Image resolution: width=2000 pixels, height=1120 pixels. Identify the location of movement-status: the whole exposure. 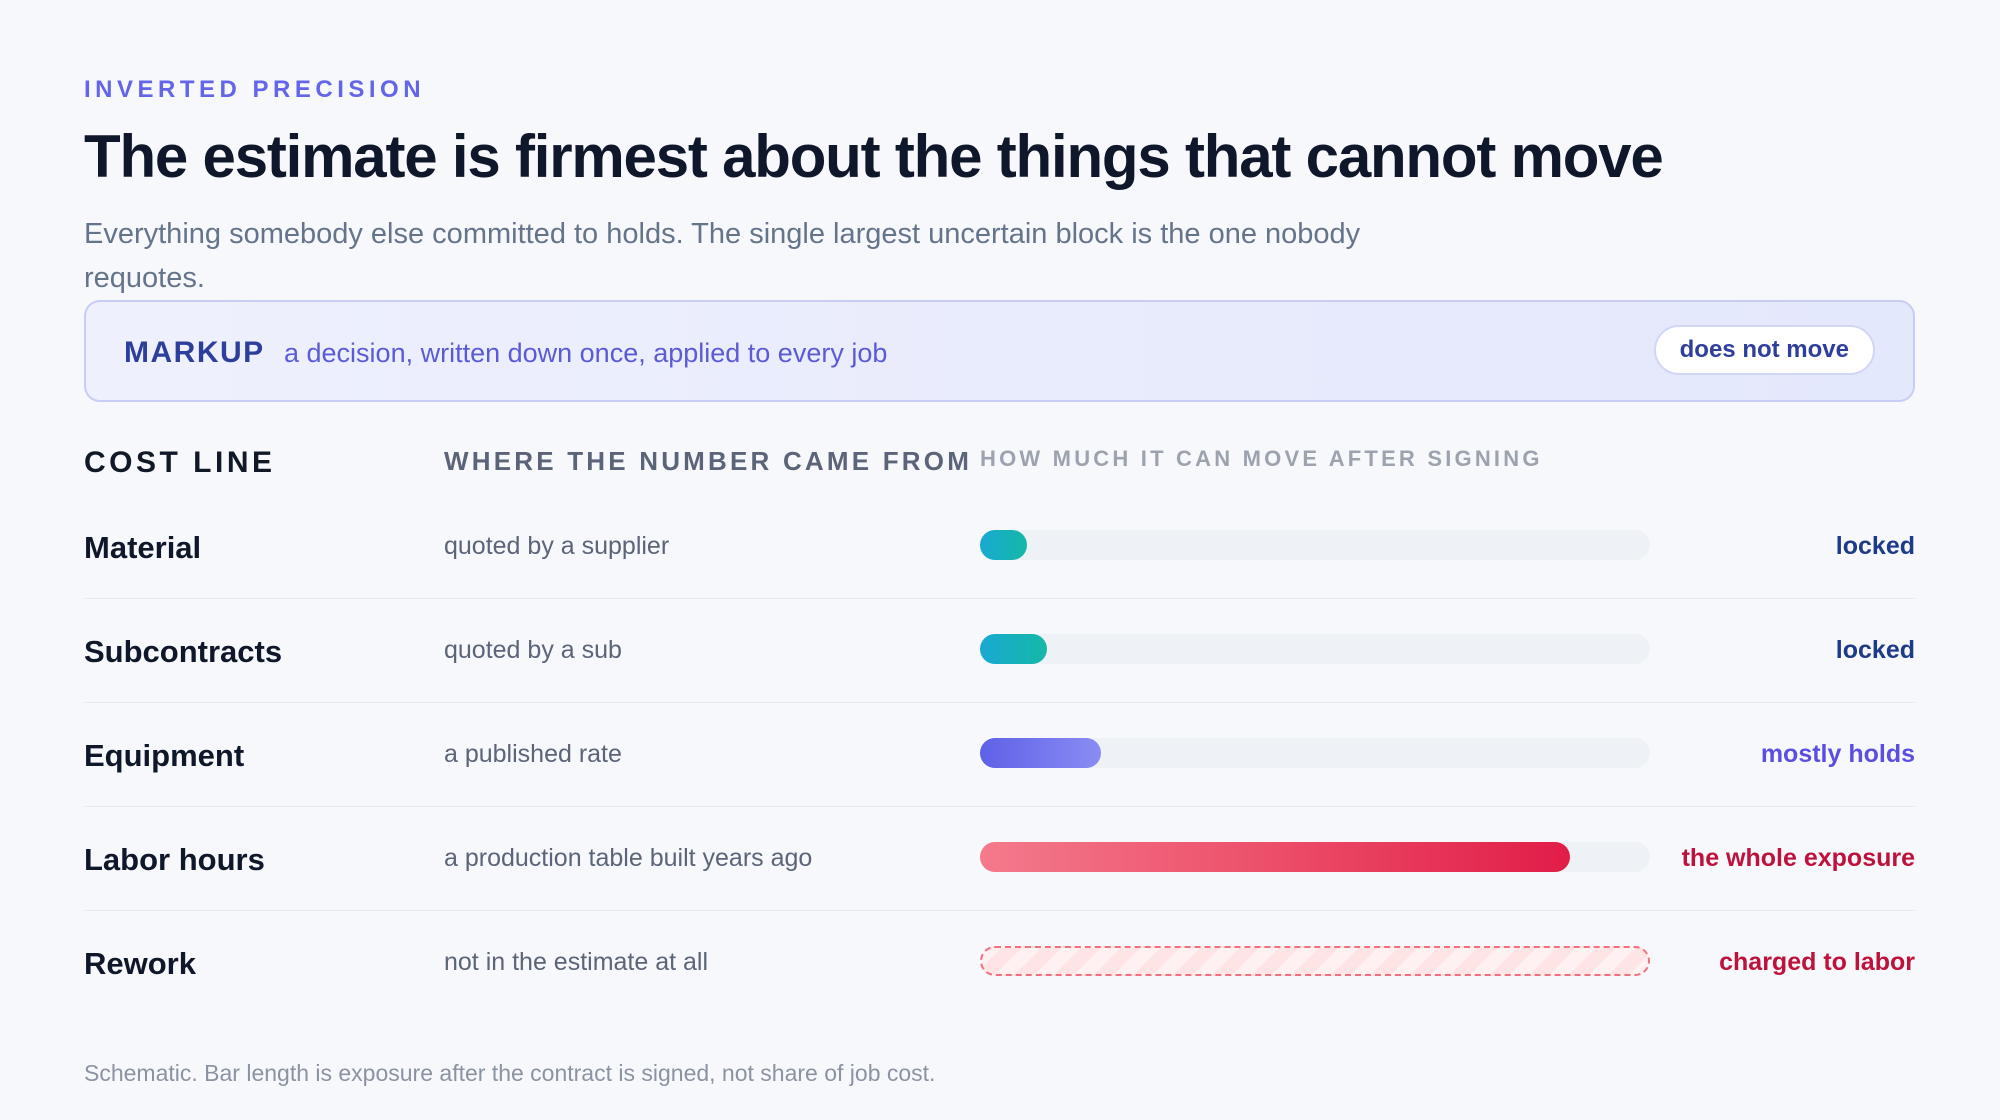
(1798, 858).